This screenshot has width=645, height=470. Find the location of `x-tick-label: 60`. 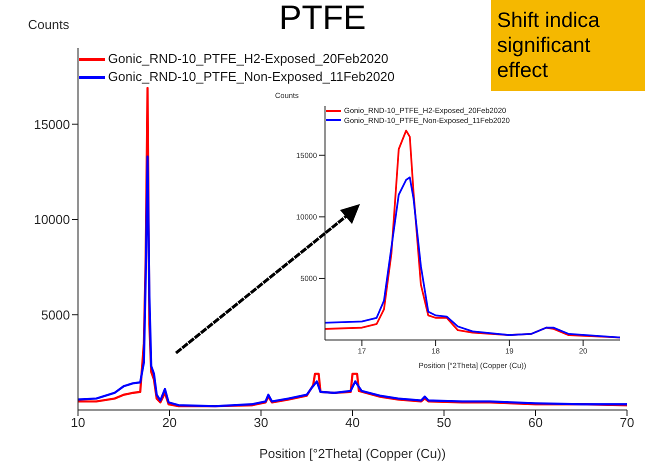

x-tick-label: 60 is located at coordinates (535, 422).